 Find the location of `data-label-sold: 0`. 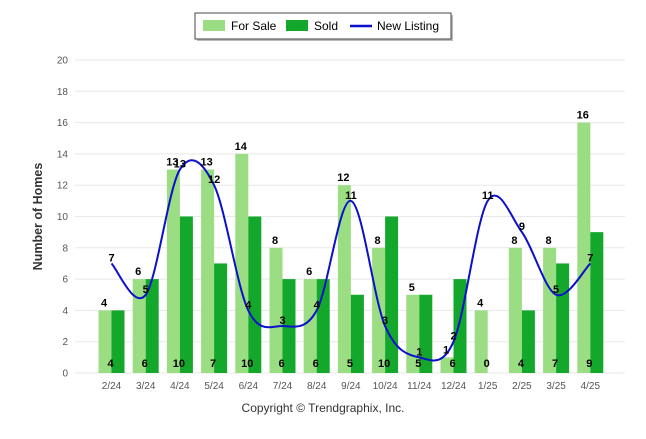

data-label-sold: 0 is located at coordinates (487, 364).